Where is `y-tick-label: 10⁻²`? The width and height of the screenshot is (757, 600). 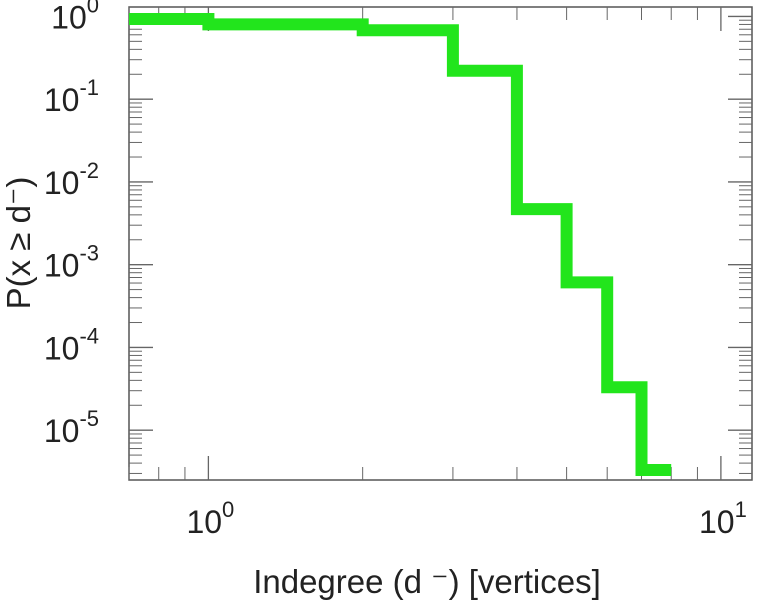
y-tick-label: 10⁻² is located at coordinates (71, 179).